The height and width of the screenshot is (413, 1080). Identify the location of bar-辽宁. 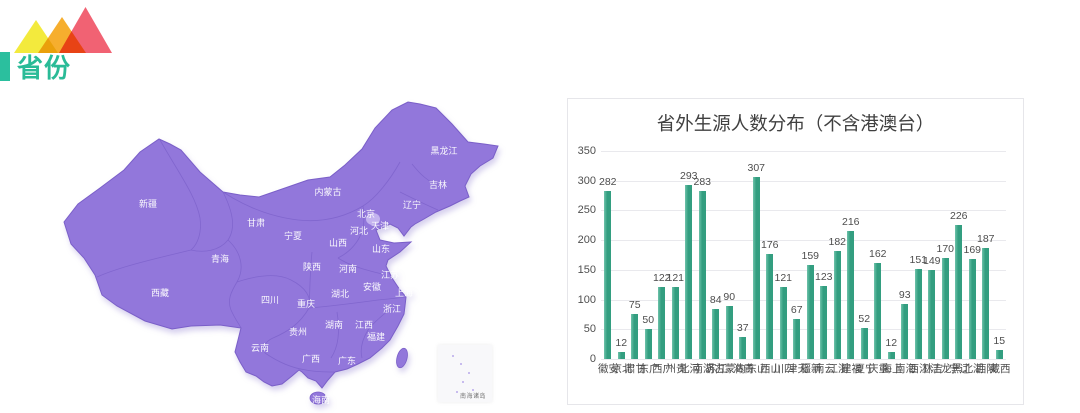
(959, 291).